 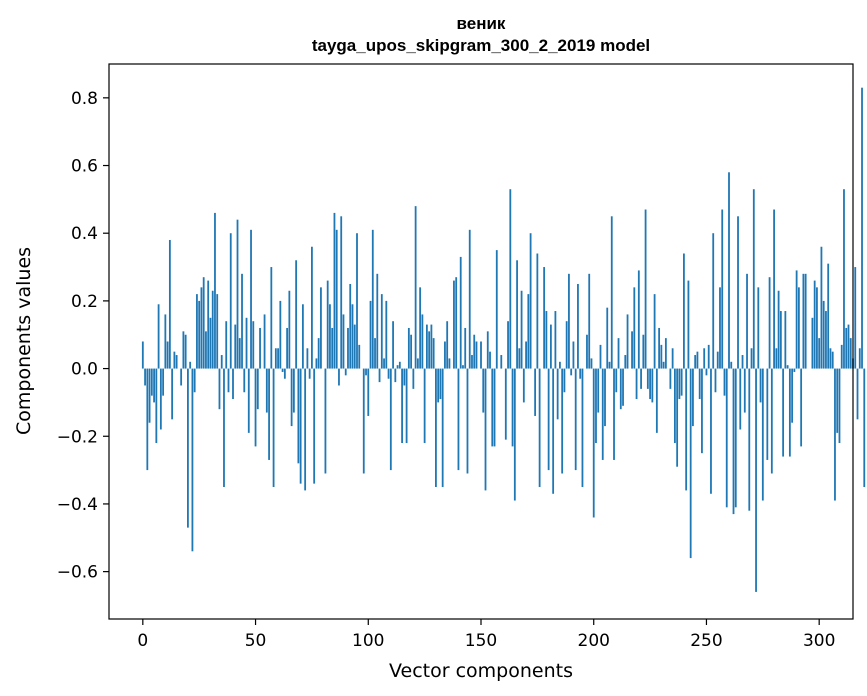 I want to click on y-axis: −0.6 −0.4 −0.2 0.0 0.2 0.4 0.6 0.8, so click(x=83, y=336).